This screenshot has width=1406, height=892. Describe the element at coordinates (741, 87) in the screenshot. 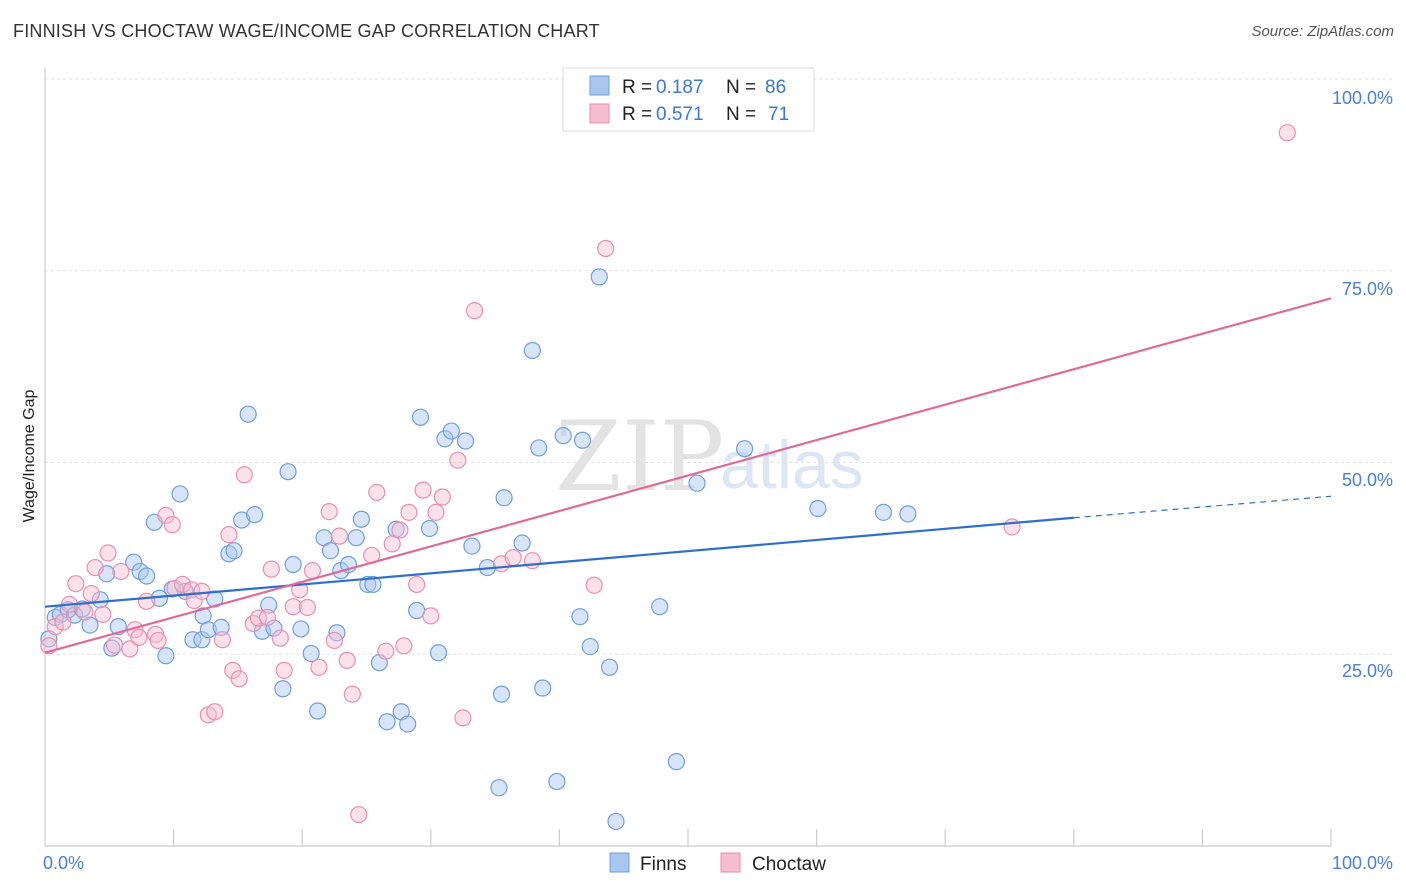

I see `legend-n-label-finns: N =` at that location.